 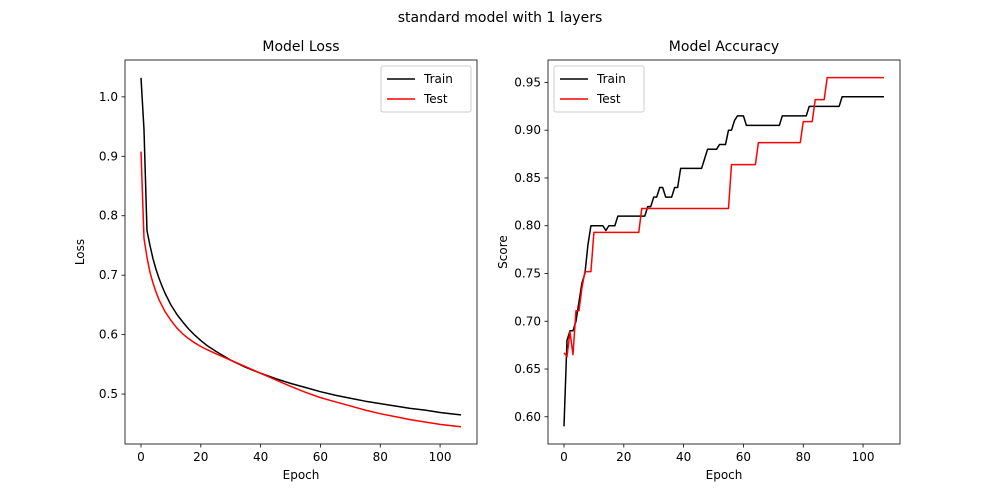 What do you see at coordinates (108, 394) in the screenshot?
I see `loss-ytick-label: 0.5` at bounding box center [108, 394].